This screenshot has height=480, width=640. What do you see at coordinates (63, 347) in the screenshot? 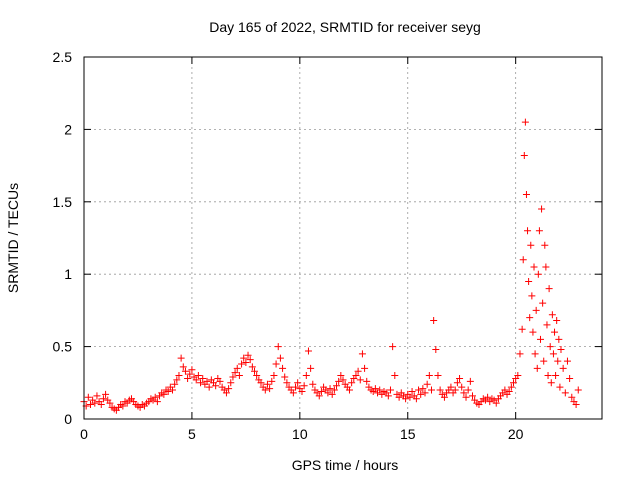
I see `y-tick-label: 0.5` at bounding box center [63, 347].